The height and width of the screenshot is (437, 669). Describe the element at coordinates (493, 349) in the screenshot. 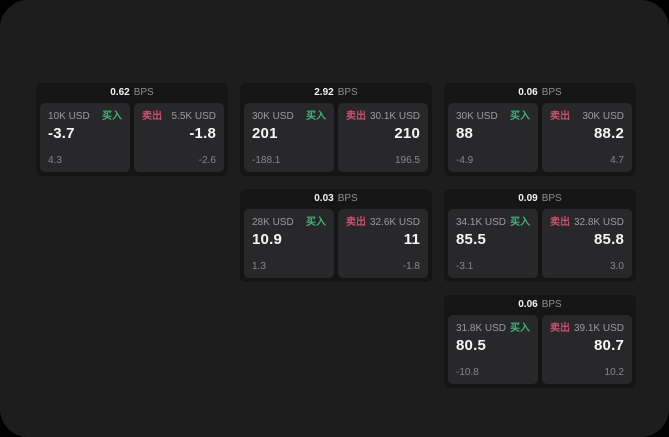

I see `buy-quote-panel: 31.8K USD 买入 80.5 -10.8` at that location.